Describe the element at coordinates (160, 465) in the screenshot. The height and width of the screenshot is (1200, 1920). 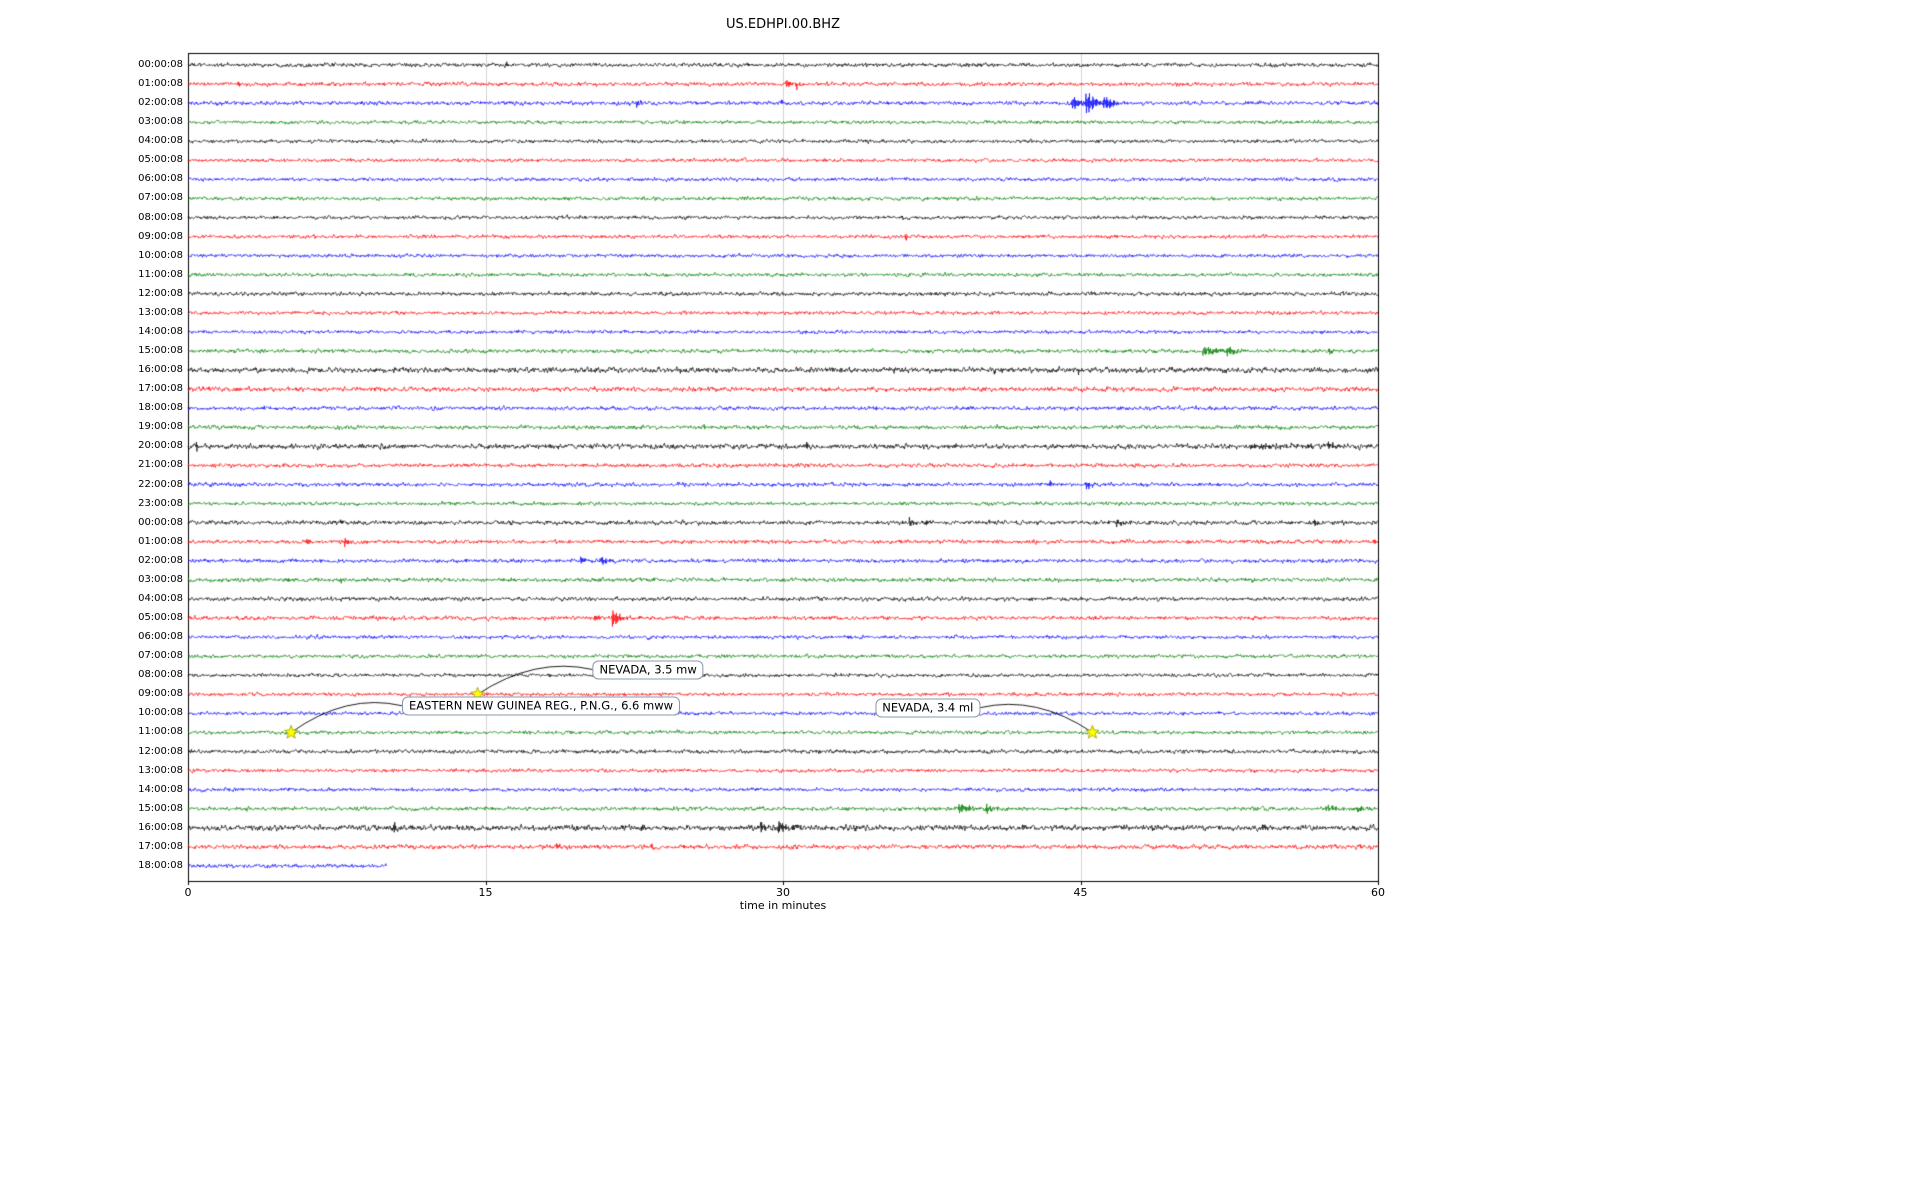
I see `trace-time-label: 21:00:08` at that location.